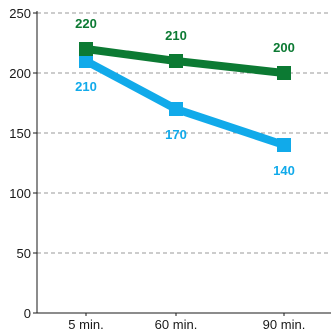 This screenshot has height=333, width=331. Describe the element at coordinates (284, 170) in the screenshot. I see `data-label: 140` at that location.